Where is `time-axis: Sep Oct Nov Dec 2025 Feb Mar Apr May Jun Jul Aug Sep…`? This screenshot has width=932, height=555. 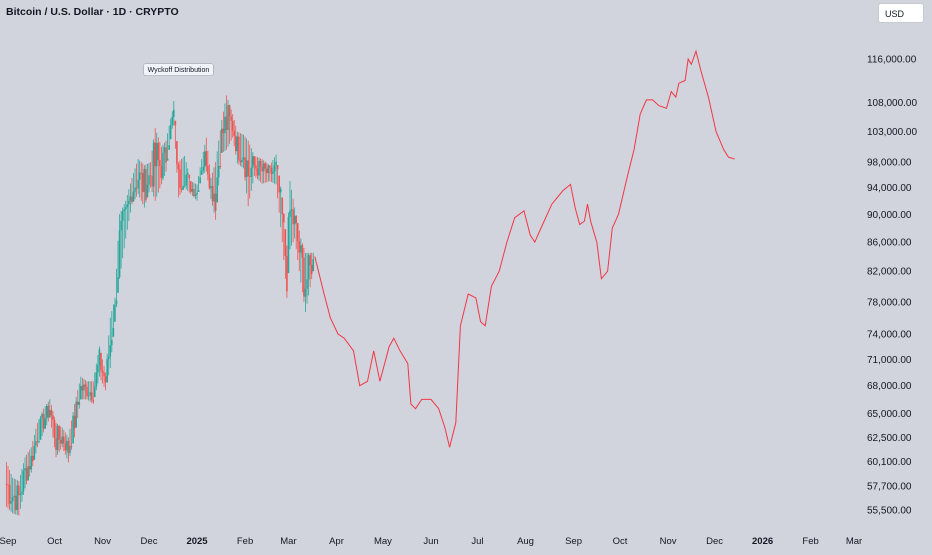
time-axis: Sep Oct Nov Dec 2025 Feb Mar Apr May Jun Jul Aug Sep… is located at coordinates (431, 541).